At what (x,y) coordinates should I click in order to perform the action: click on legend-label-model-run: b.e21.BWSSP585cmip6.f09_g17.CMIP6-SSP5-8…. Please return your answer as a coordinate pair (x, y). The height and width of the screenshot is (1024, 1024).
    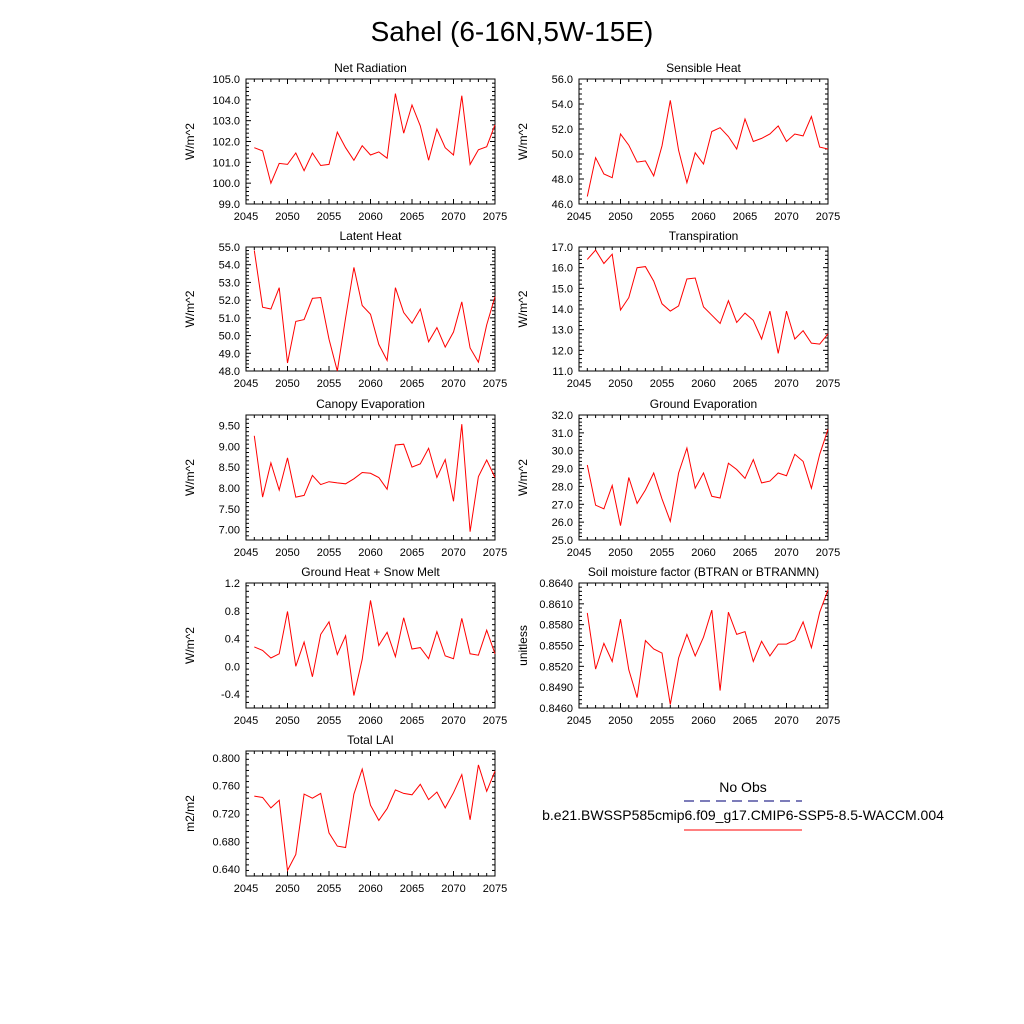
    Looking at the image, I should click on (743, 815).